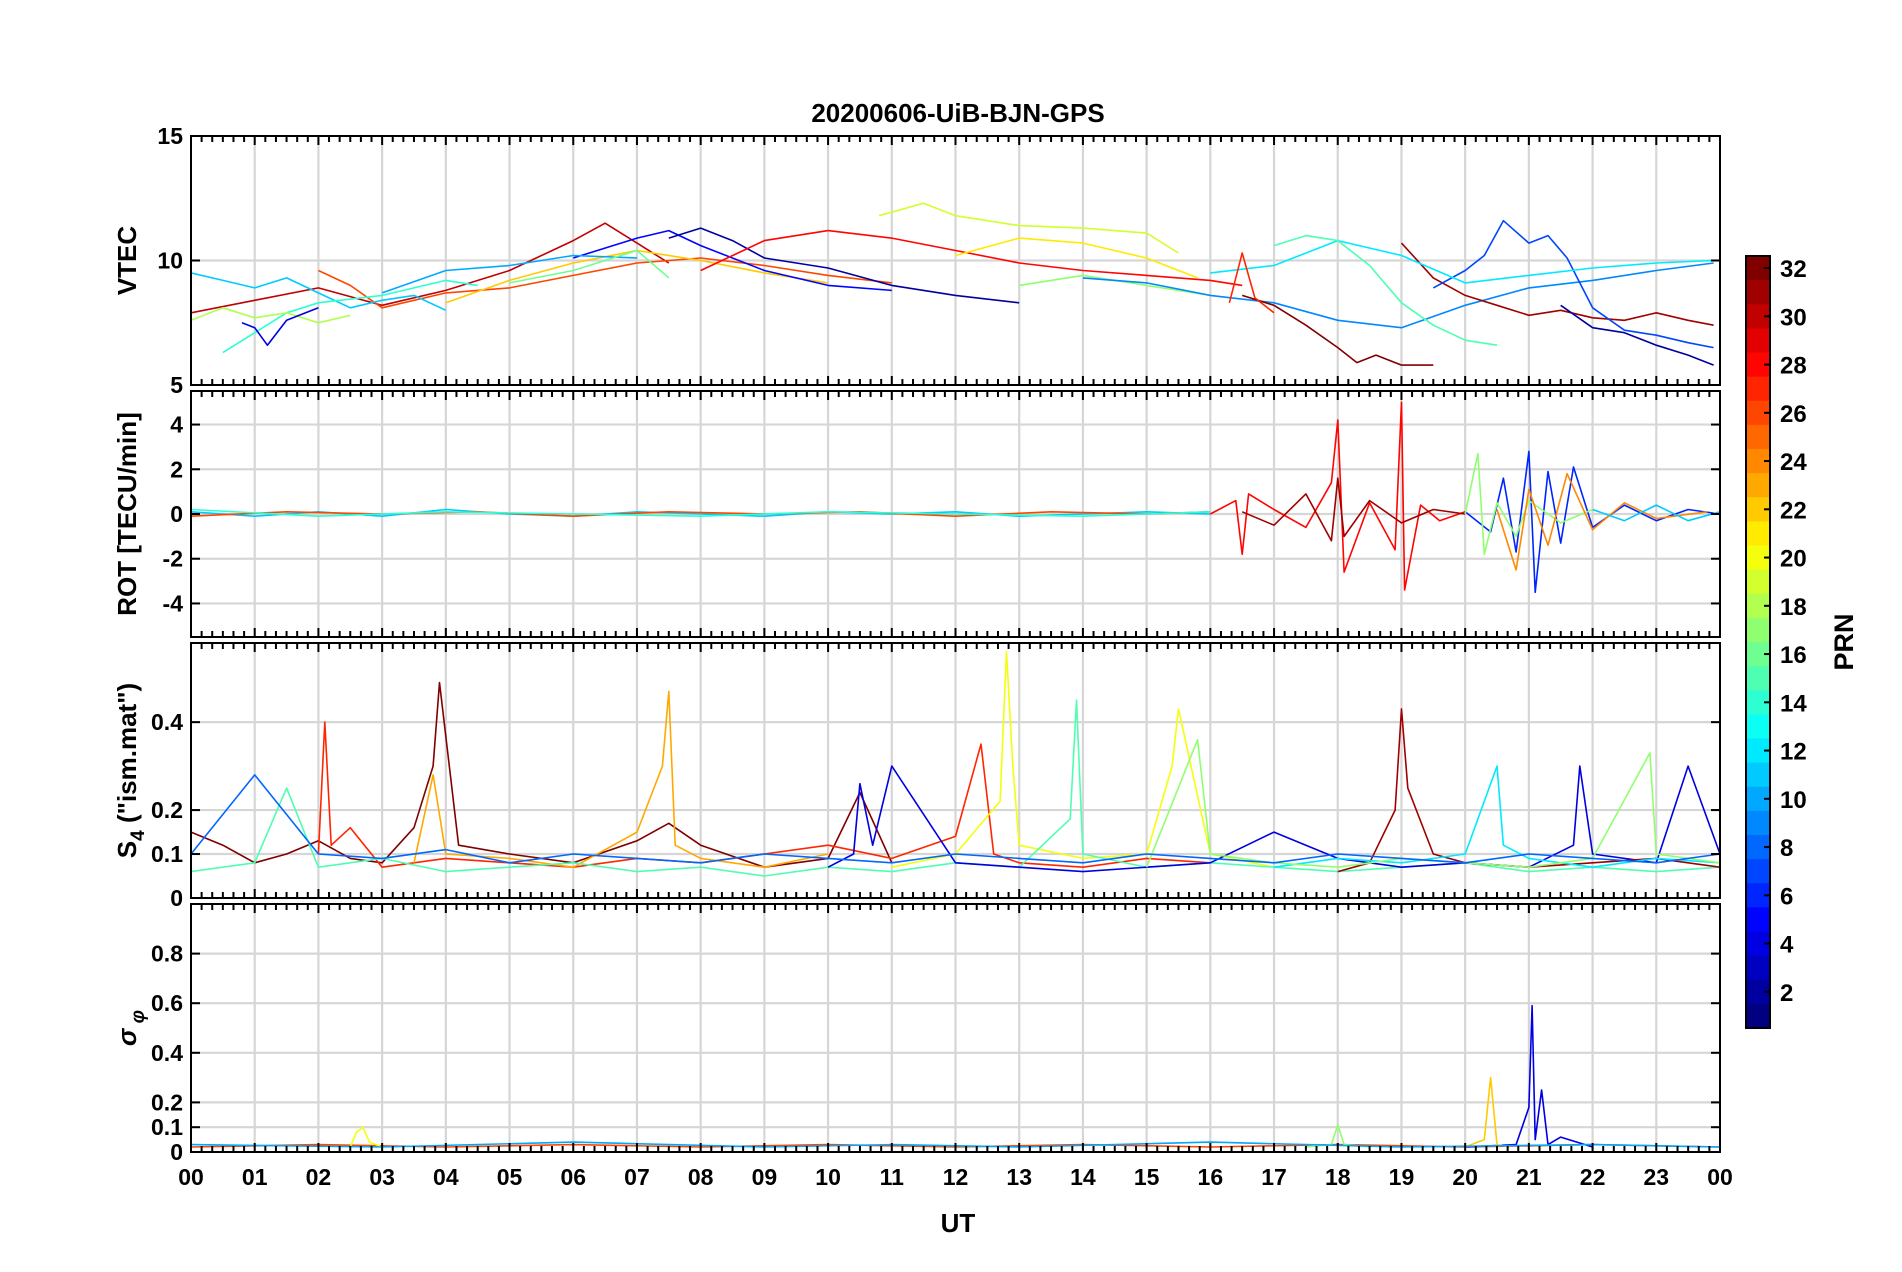 The image size is (1902, 1272). I want to click on y-axis-label: ROT [TECU/min], so click(127, 514).